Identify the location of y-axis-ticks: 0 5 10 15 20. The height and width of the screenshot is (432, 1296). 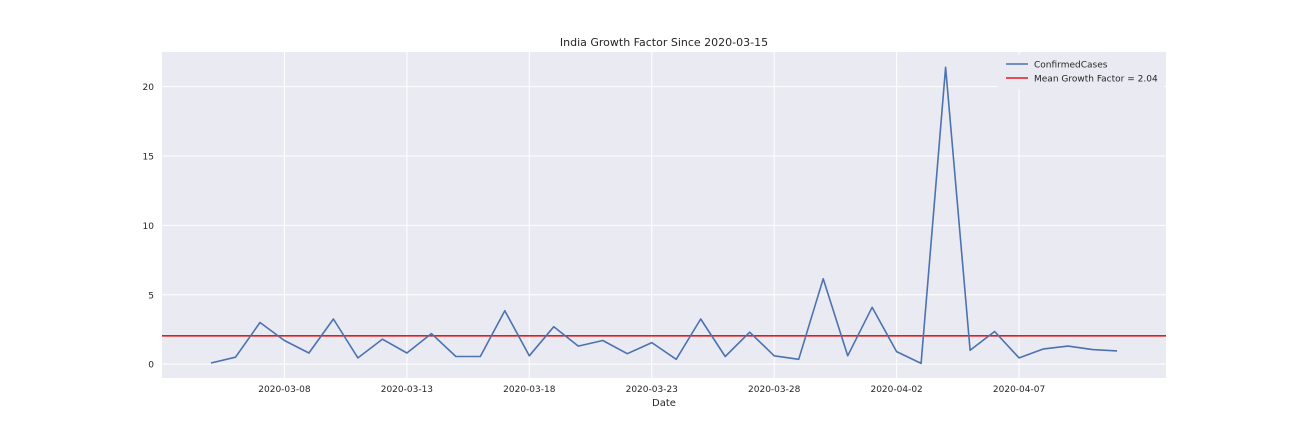
(149, 226).